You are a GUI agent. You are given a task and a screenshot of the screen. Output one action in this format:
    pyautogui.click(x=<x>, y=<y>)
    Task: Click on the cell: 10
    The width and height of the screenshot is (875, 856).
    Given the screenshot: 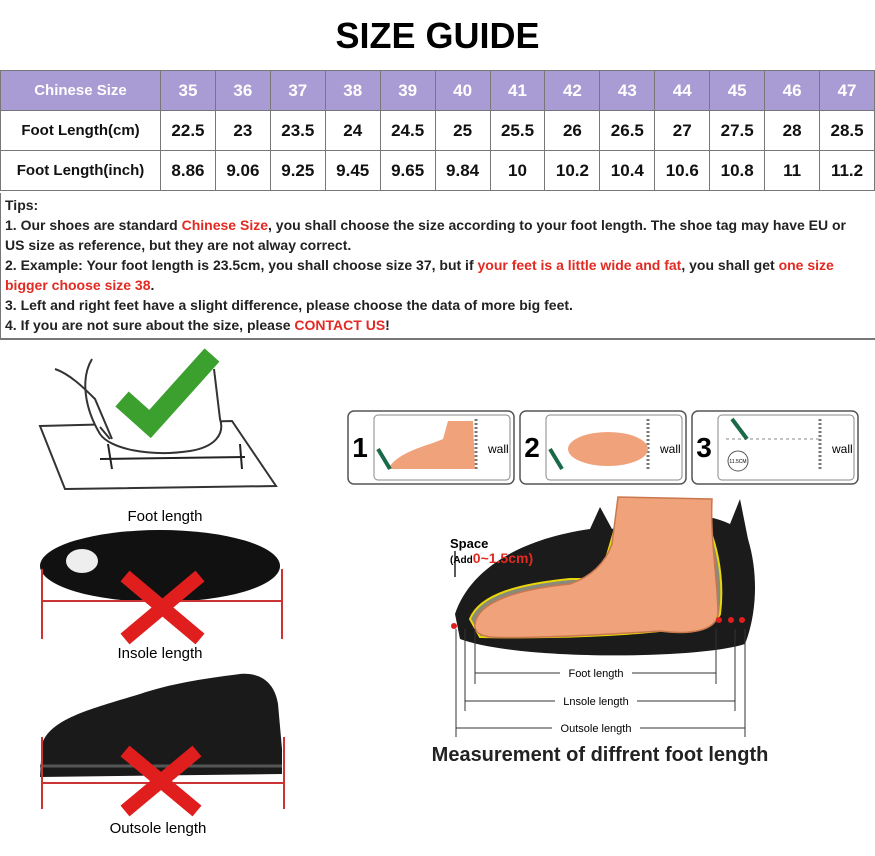 What is the action you would take?
    pyautogui.click(x=517, y=170)
    